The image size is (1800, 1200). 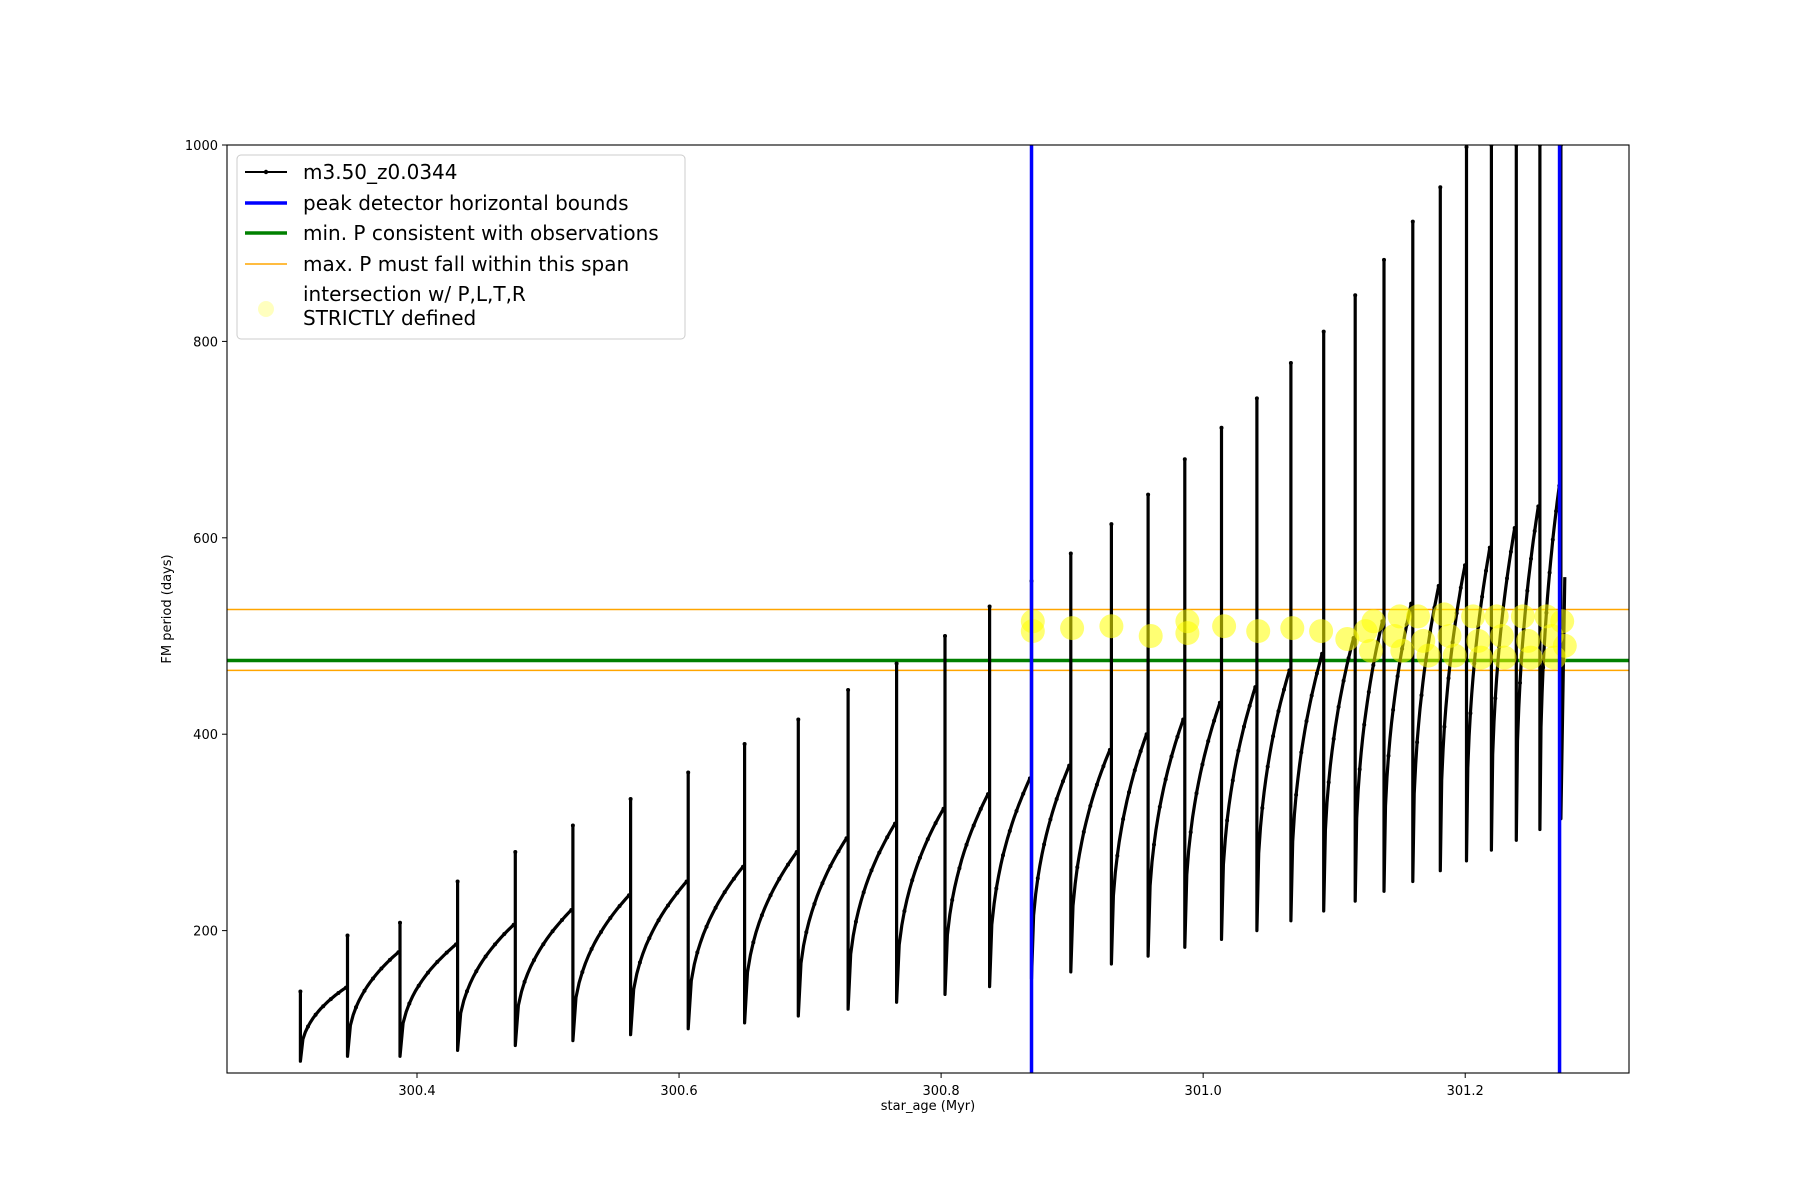 What do you see at coordinates (481, 233) in the screenshot?
I see `legend-label-min-period: min. P consistent with observations` at bounding box center [481, 233].